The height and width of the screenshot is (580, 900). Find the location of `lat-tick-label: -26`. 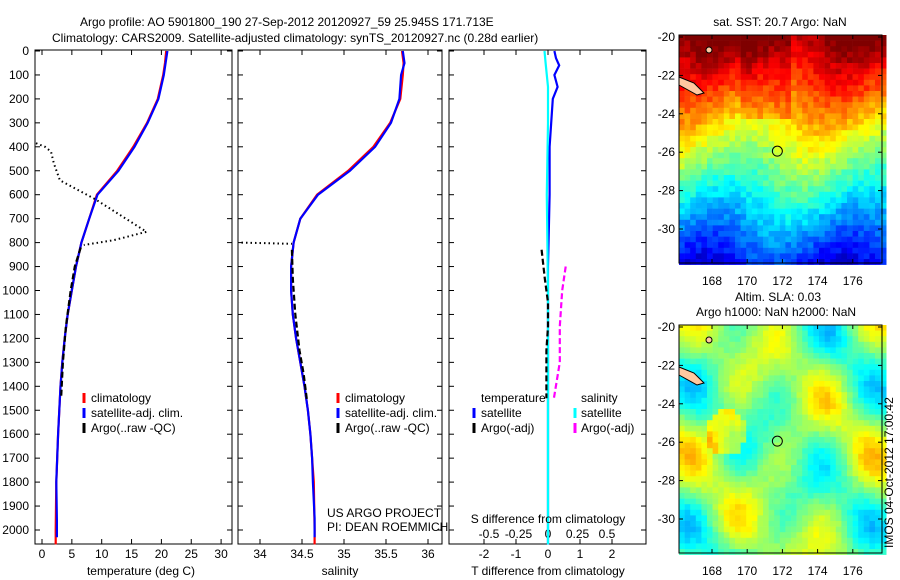

lat-tick-label: -26 is located at coordinates (667, 442).